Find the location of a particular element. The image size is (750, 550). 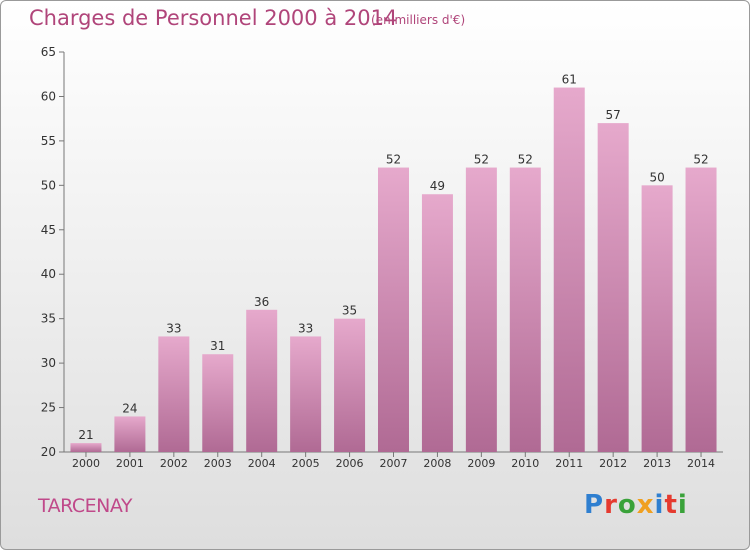

bar-2003 is located at coordinates (218, 403).